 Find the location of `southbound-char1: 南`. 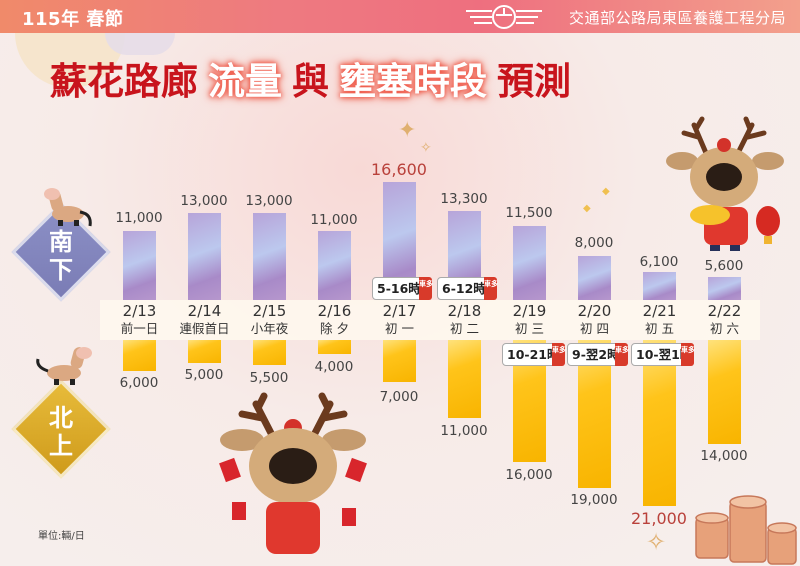

southbound-char1: 南 is located at coordinates (61, 242).